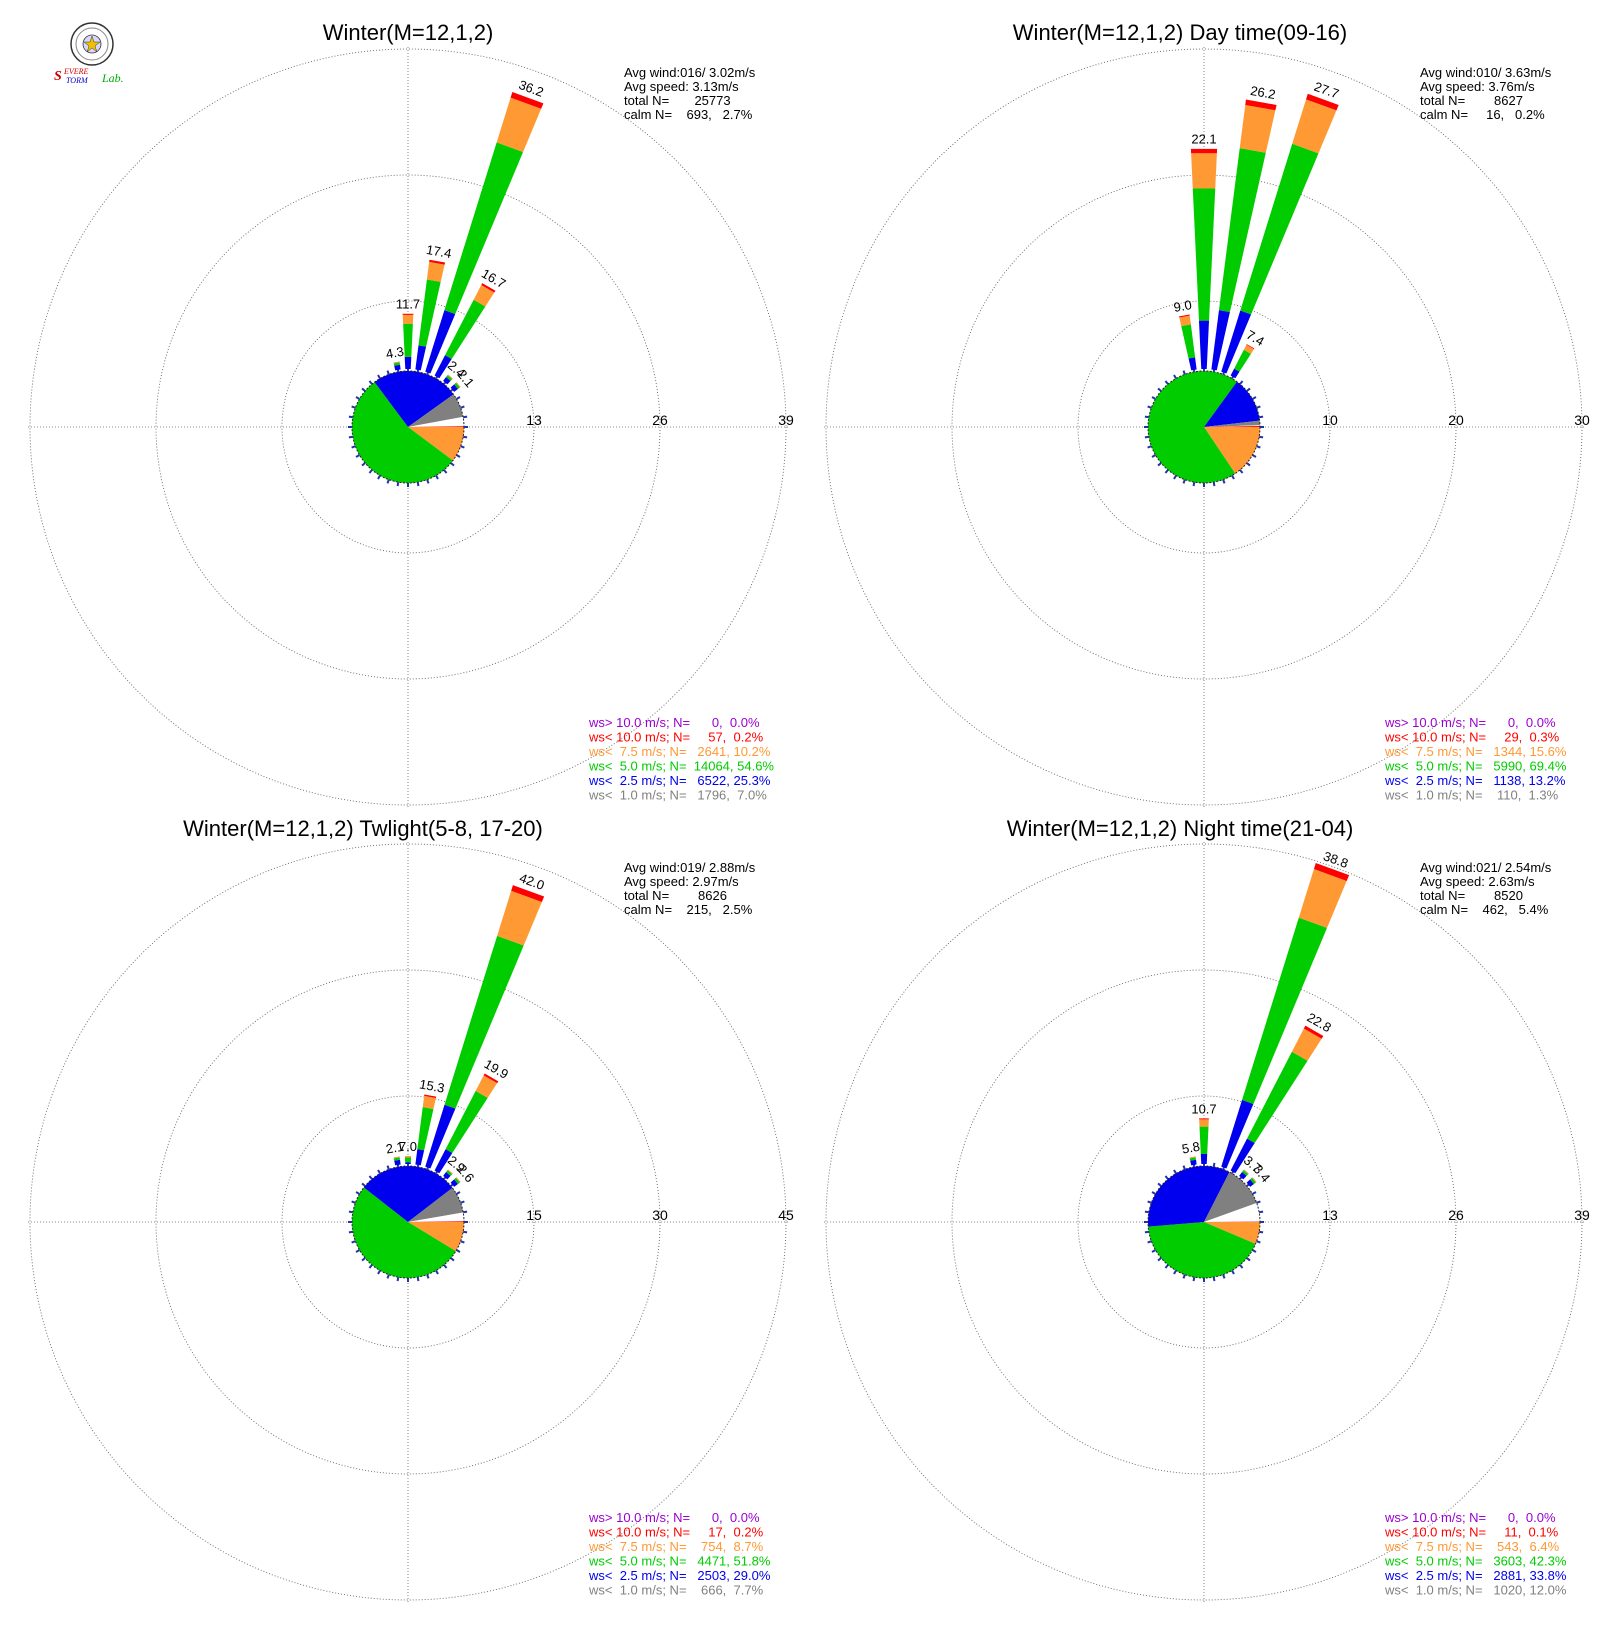 This screenshot has height=1640, width=1620. What do you see at coordinates (1456, 420) in the screenshot?
I see `ring-label: 20` at bounding box center [1456, 420].